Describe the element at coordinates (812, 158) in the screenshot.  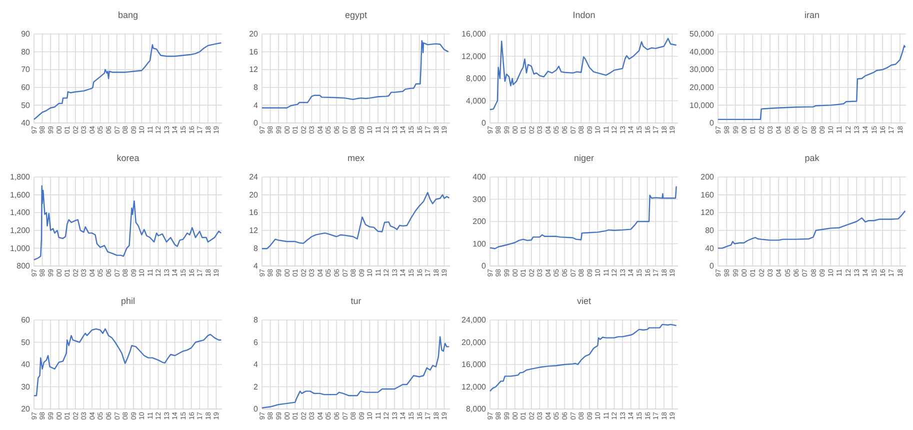
I see `chart-title: pak` at that location.